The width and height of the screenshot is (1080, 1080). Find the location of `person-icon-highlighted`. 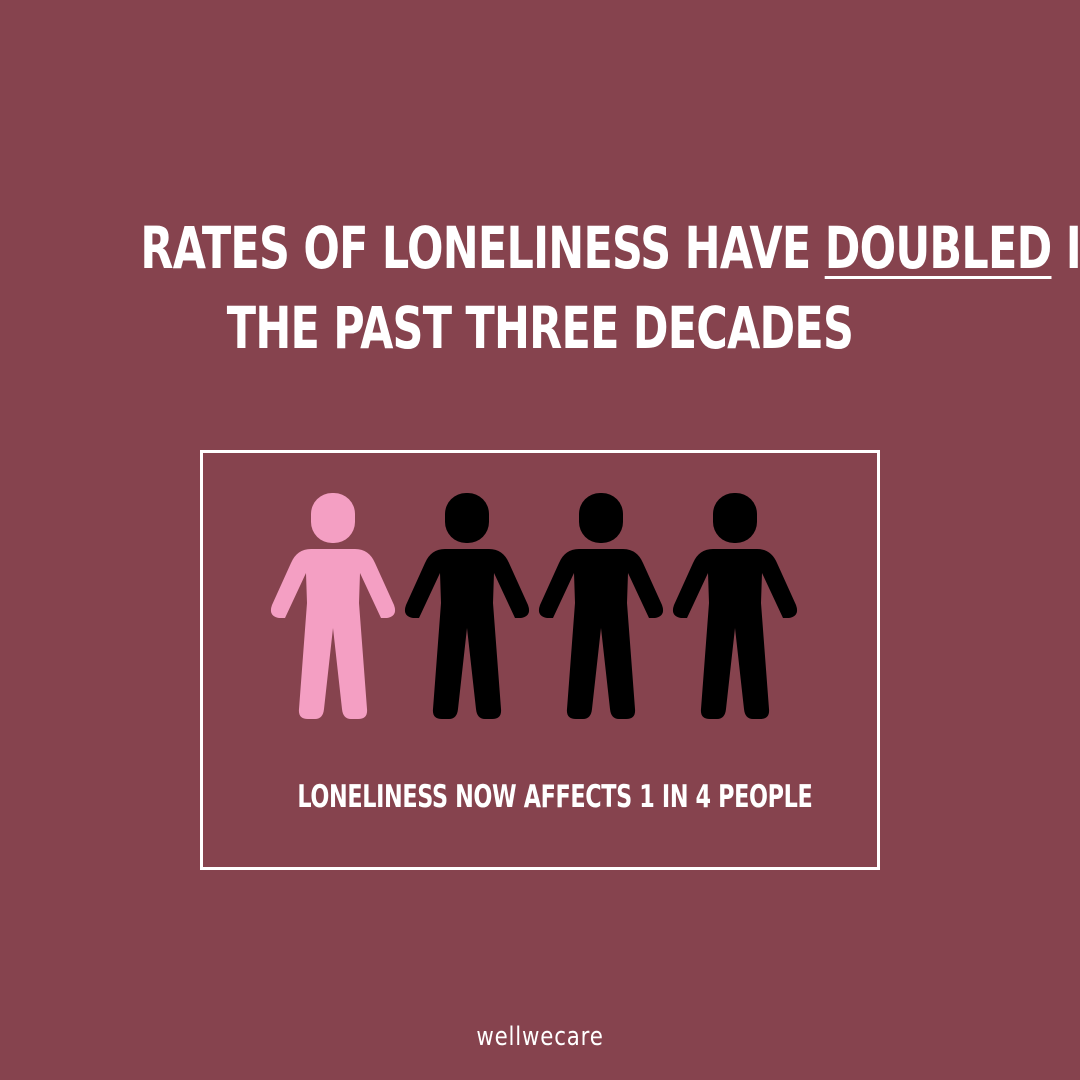

person-icon-highlighted is located at coordinates (333, 606).